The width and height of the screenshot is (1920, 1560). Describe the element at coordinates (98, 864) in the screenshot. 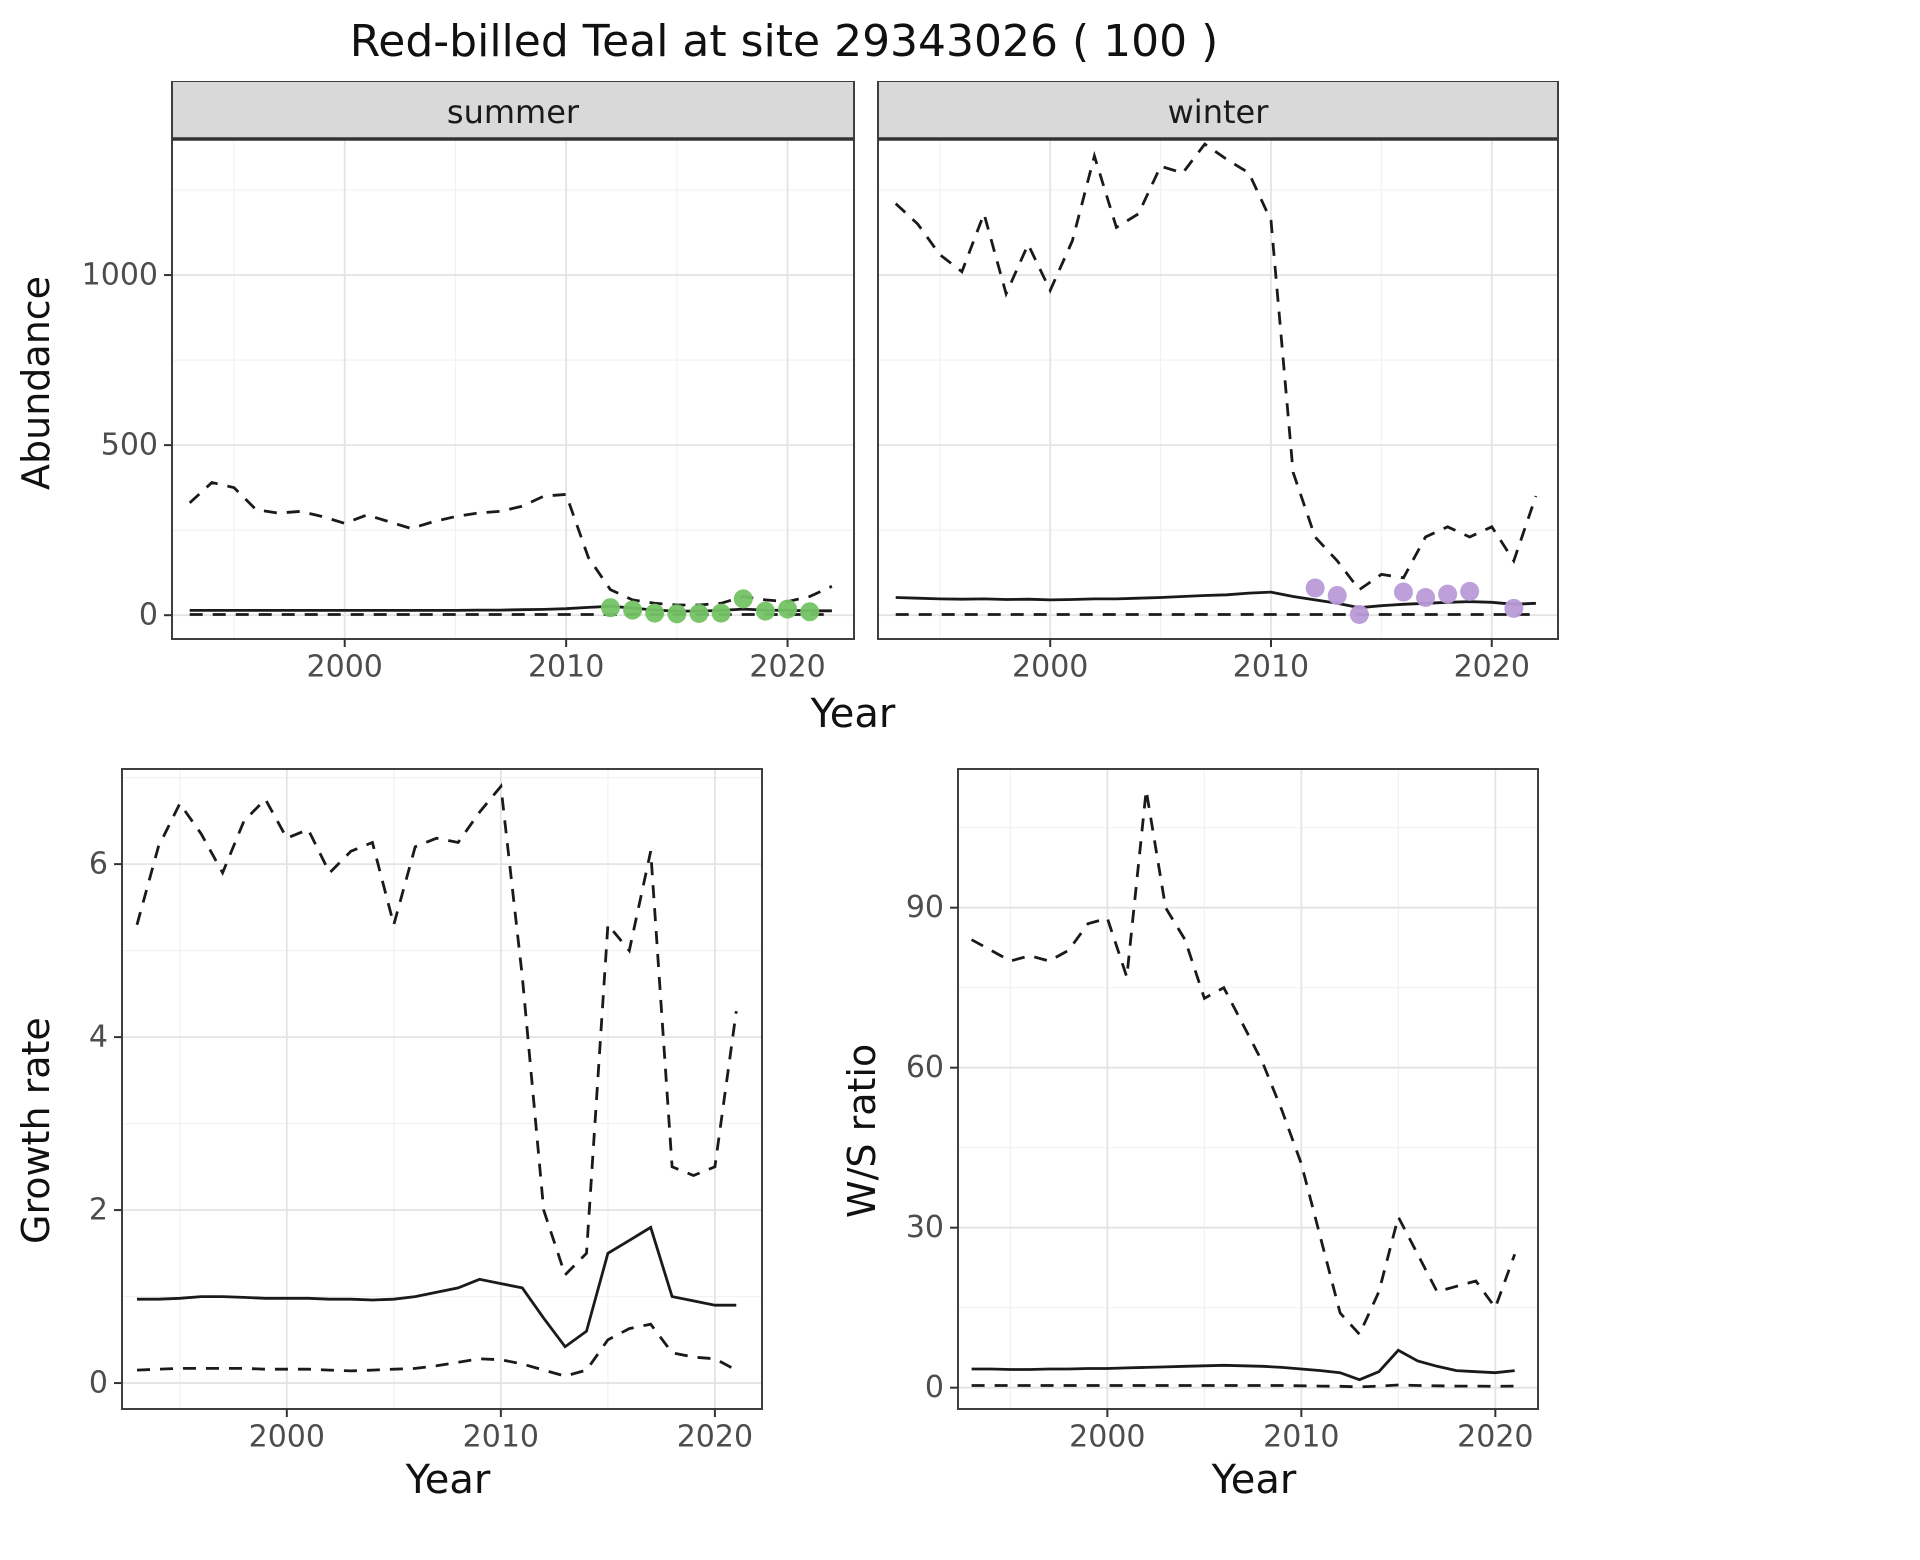

I see `y-tick-label: 6` at that location.